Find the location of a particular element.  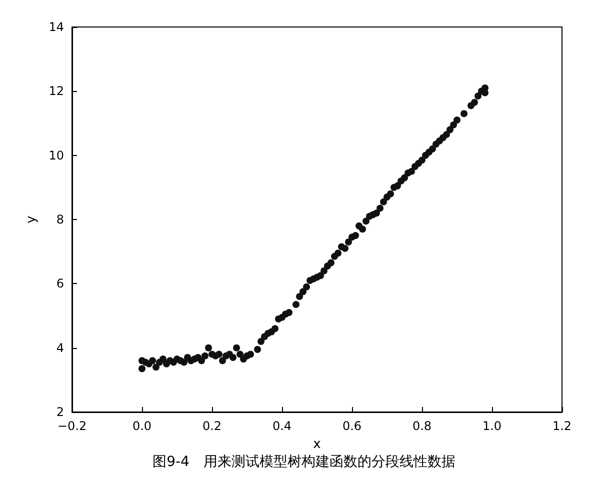

x-tick-label: −0.2 is located at coordinates (72, 426).